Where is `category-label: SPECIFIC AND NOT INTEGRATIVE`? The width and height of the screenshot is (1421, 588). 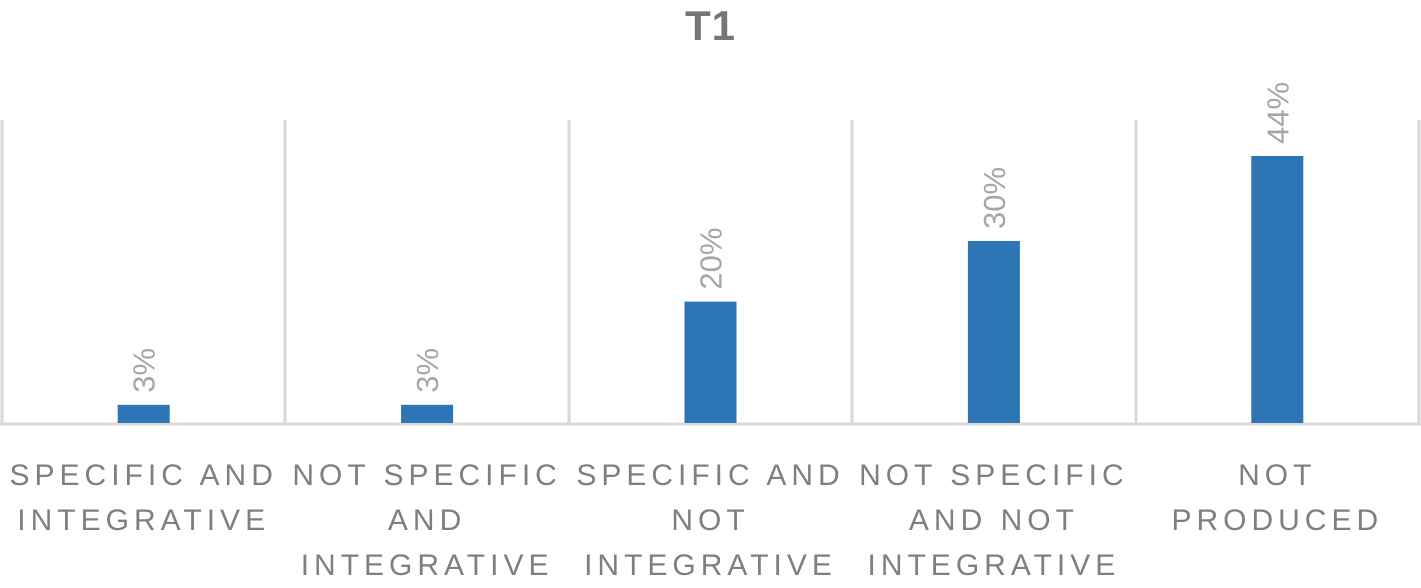
category-label: SPECIFIC AND NOT INTEGRATIVE is located at coordinates (710, 520).